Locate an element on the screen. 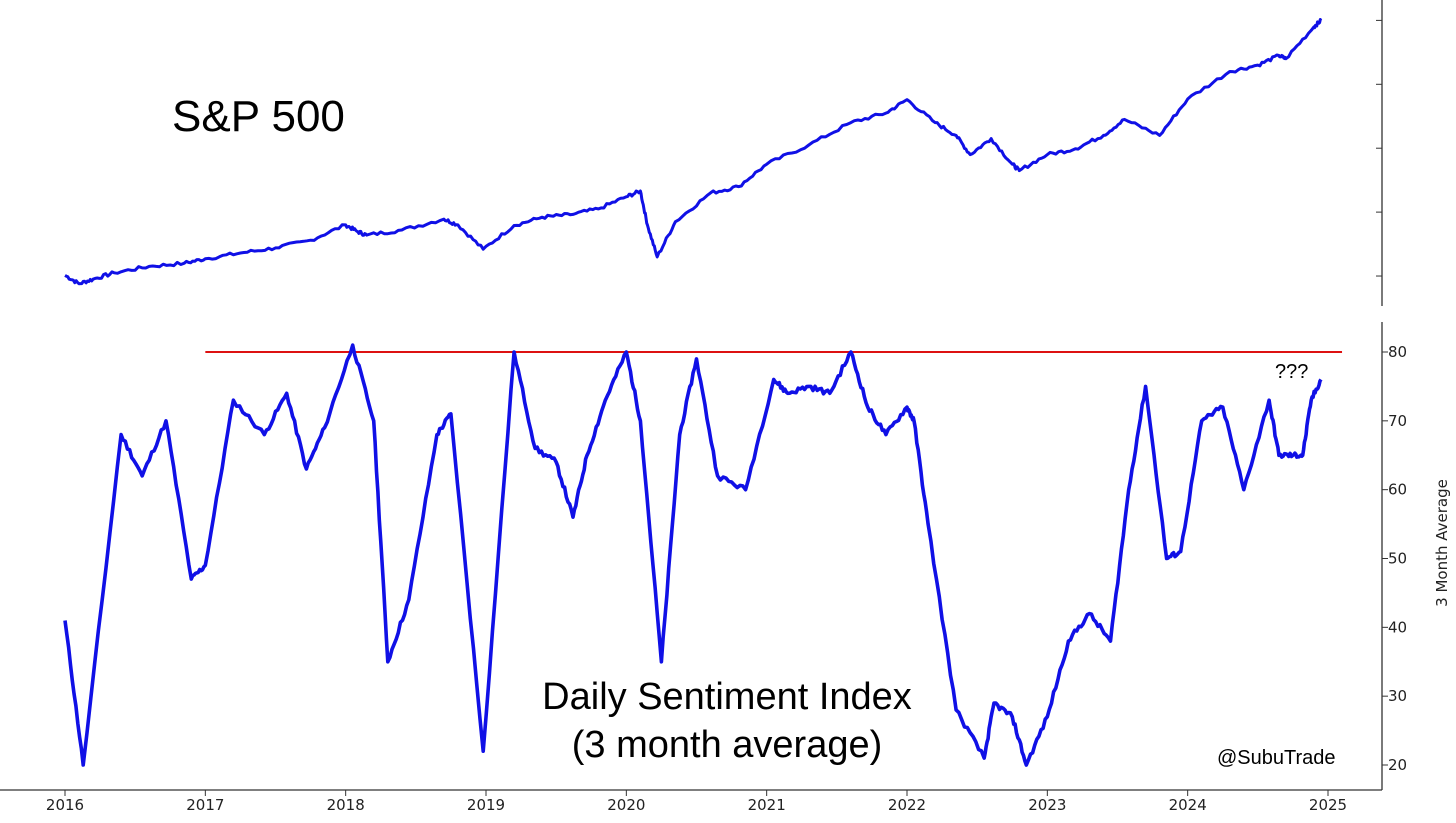  dsi-y-tick-label: 40 is located at coordinates (1397, 627).